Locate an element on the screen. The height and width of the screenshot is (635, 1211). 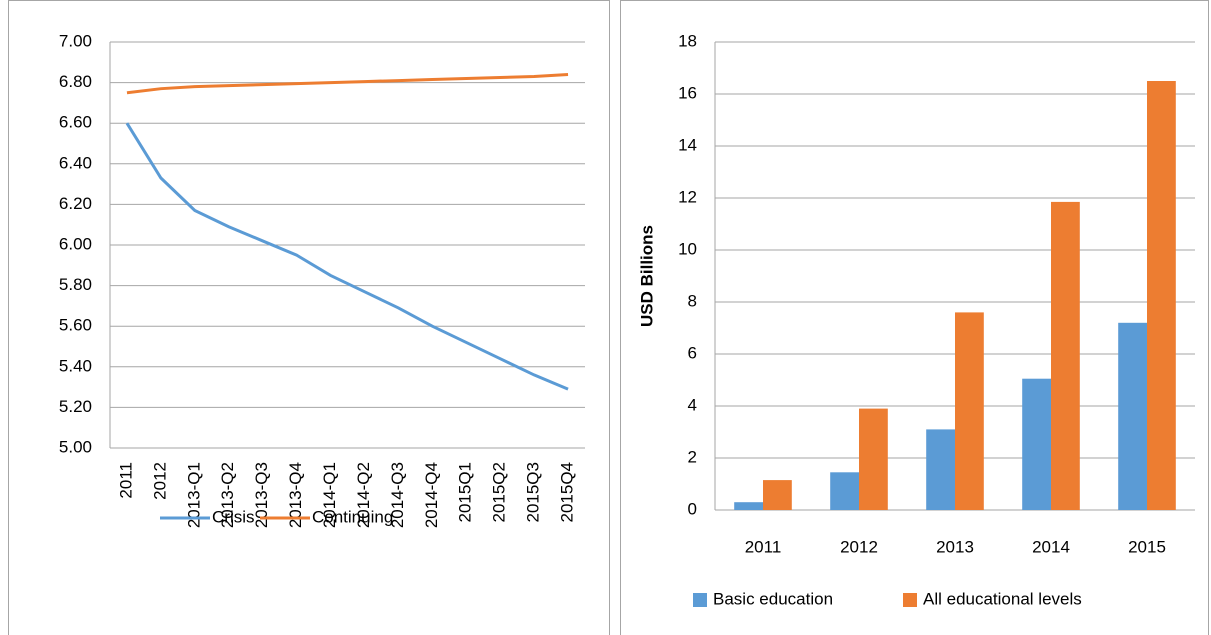
y-tick-label: 14 is located at coordinates (687, 144).